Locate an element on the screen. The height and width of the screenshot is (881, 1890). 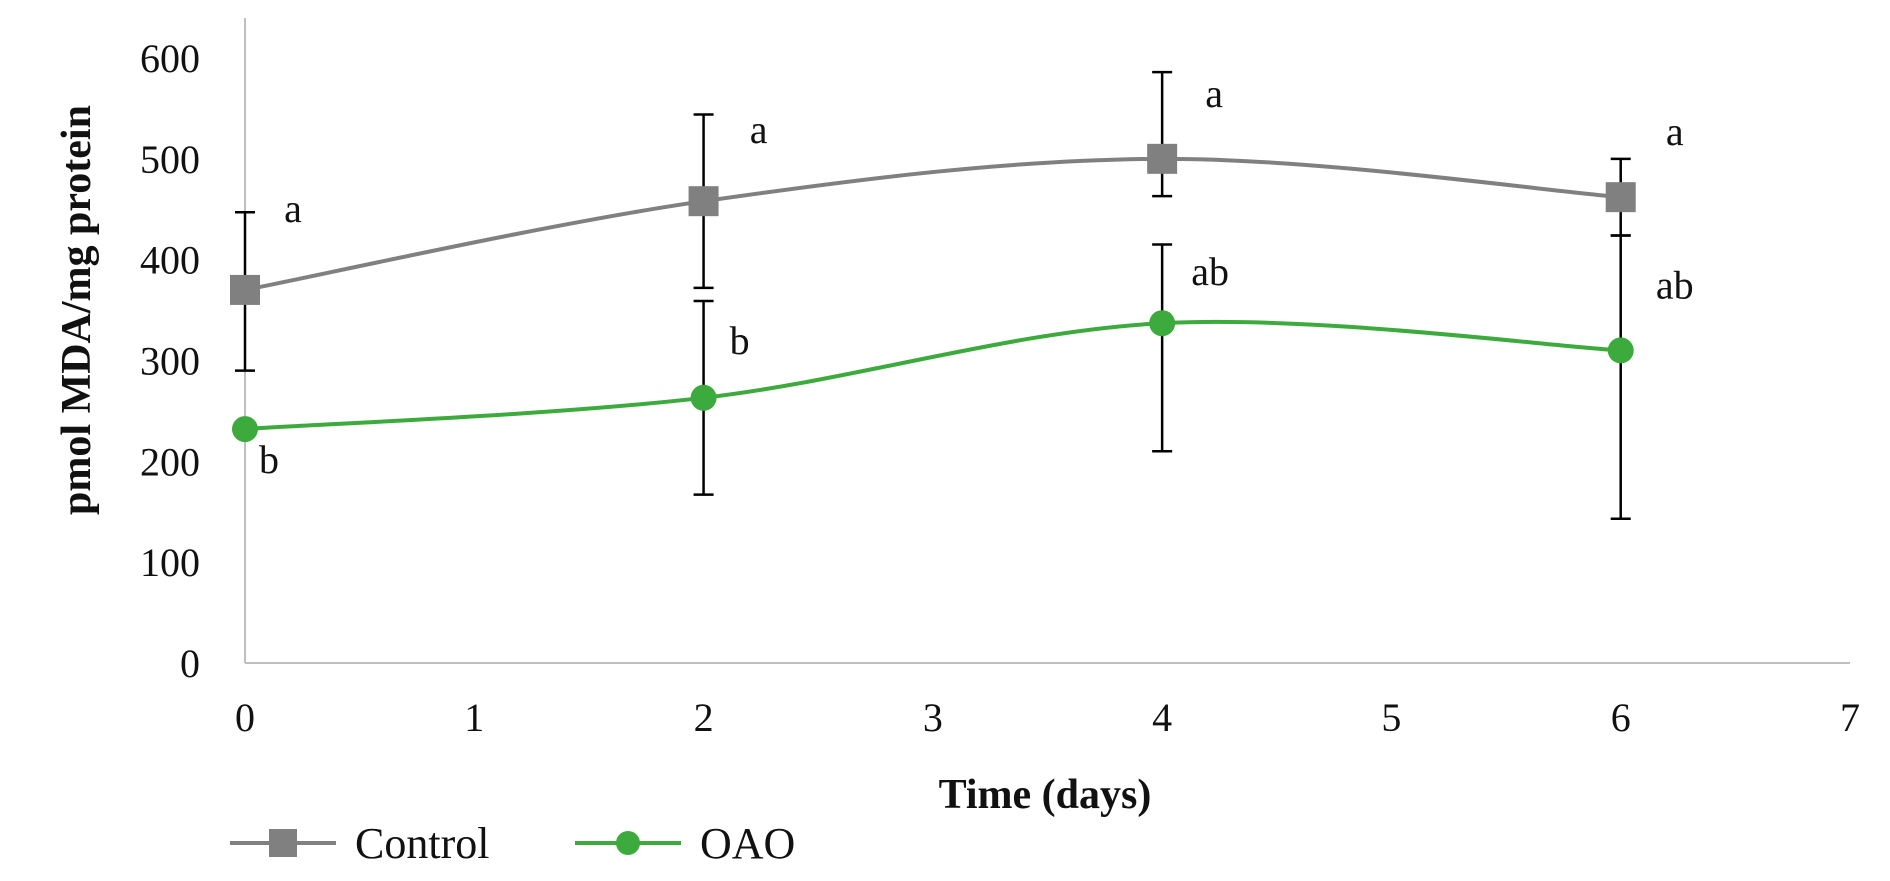
x-tick-label: 7 is located at coordinates (1850, 717).